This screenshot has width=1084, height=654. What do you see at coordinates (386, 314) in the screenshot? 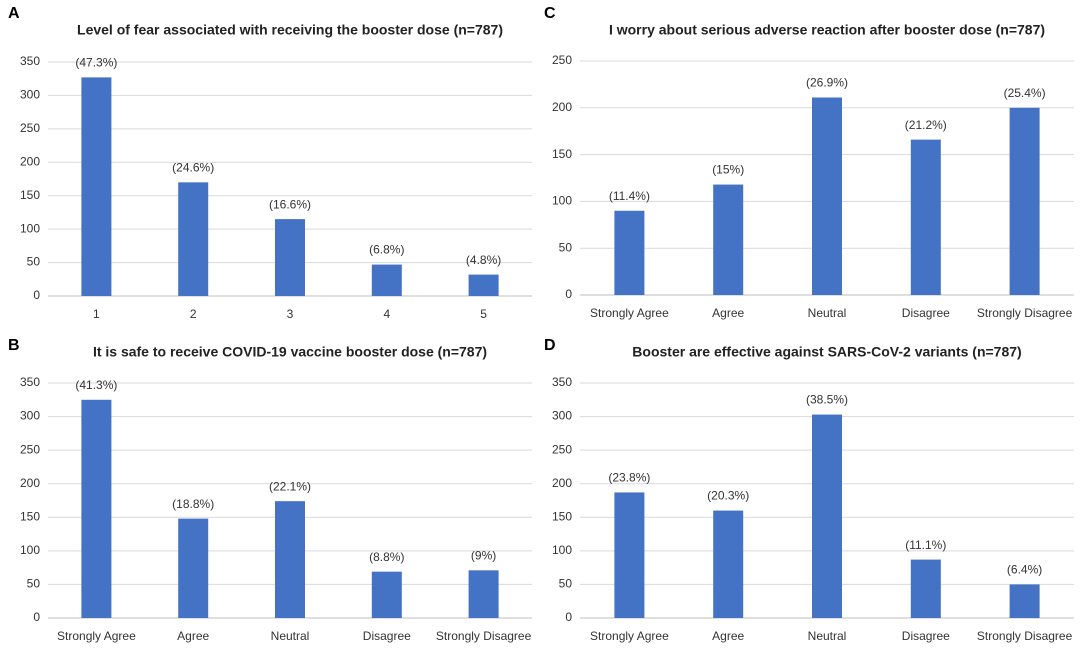
I see `x-tick-label: 4` at bounding box center [386, 314].